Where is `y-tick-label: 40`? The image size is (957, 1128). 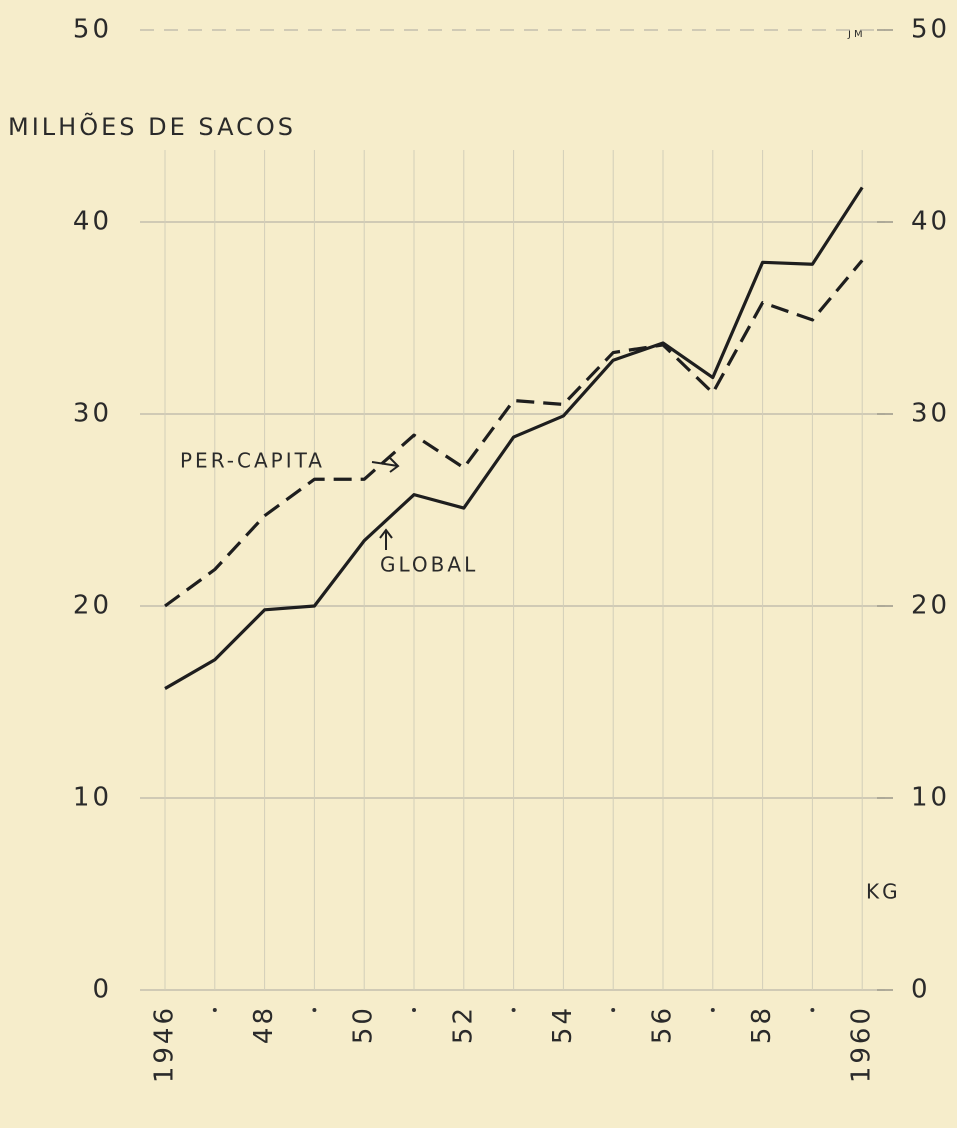
y-tick-label: 40 is located at coordinates (92, 222).